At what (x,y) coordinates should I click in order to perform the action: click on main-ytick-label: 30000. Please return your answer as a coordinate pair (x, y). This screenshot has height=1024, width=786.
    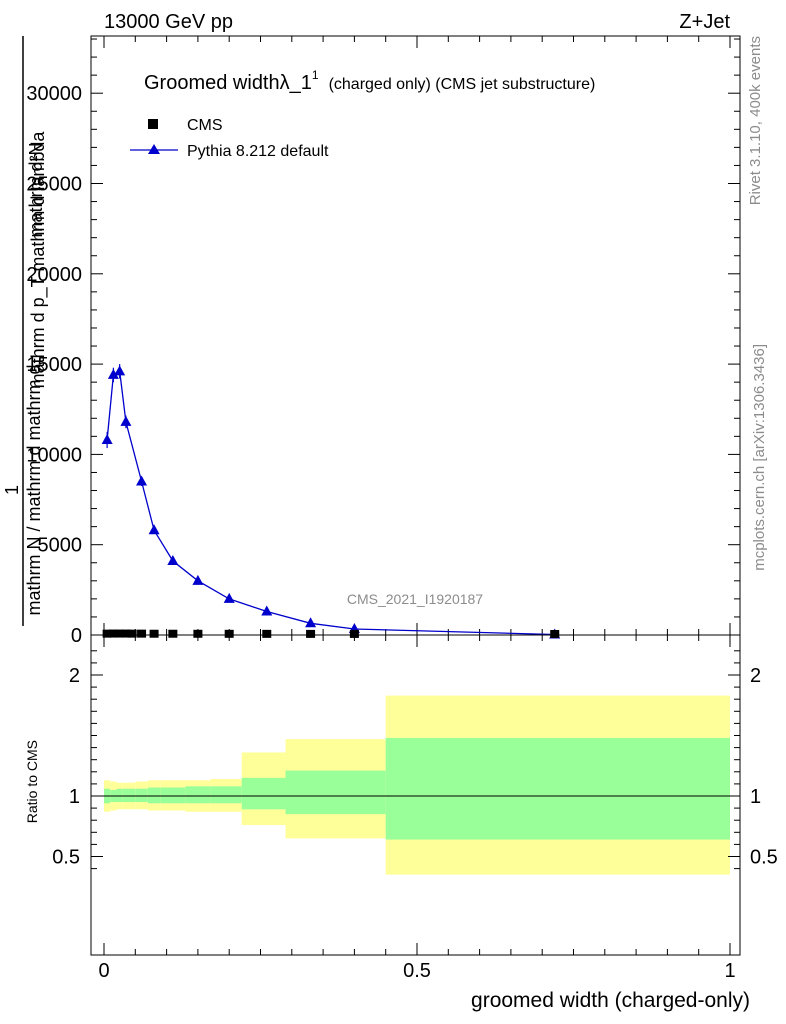
    Looking at the image, I should click on (54, 94).